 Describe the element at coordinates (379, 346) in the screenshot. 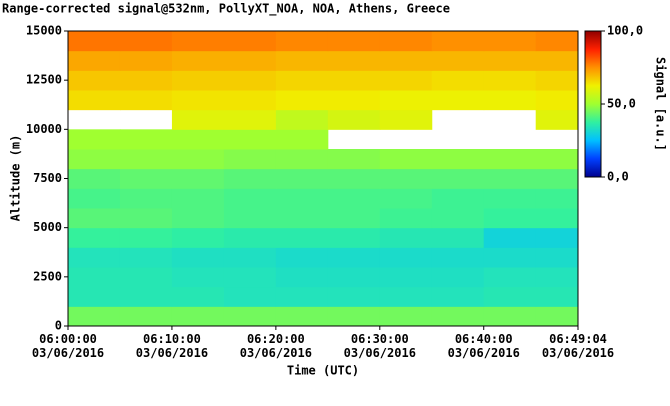

I see `x-tick-label: 06:30:00 03/06/2016` at that location.